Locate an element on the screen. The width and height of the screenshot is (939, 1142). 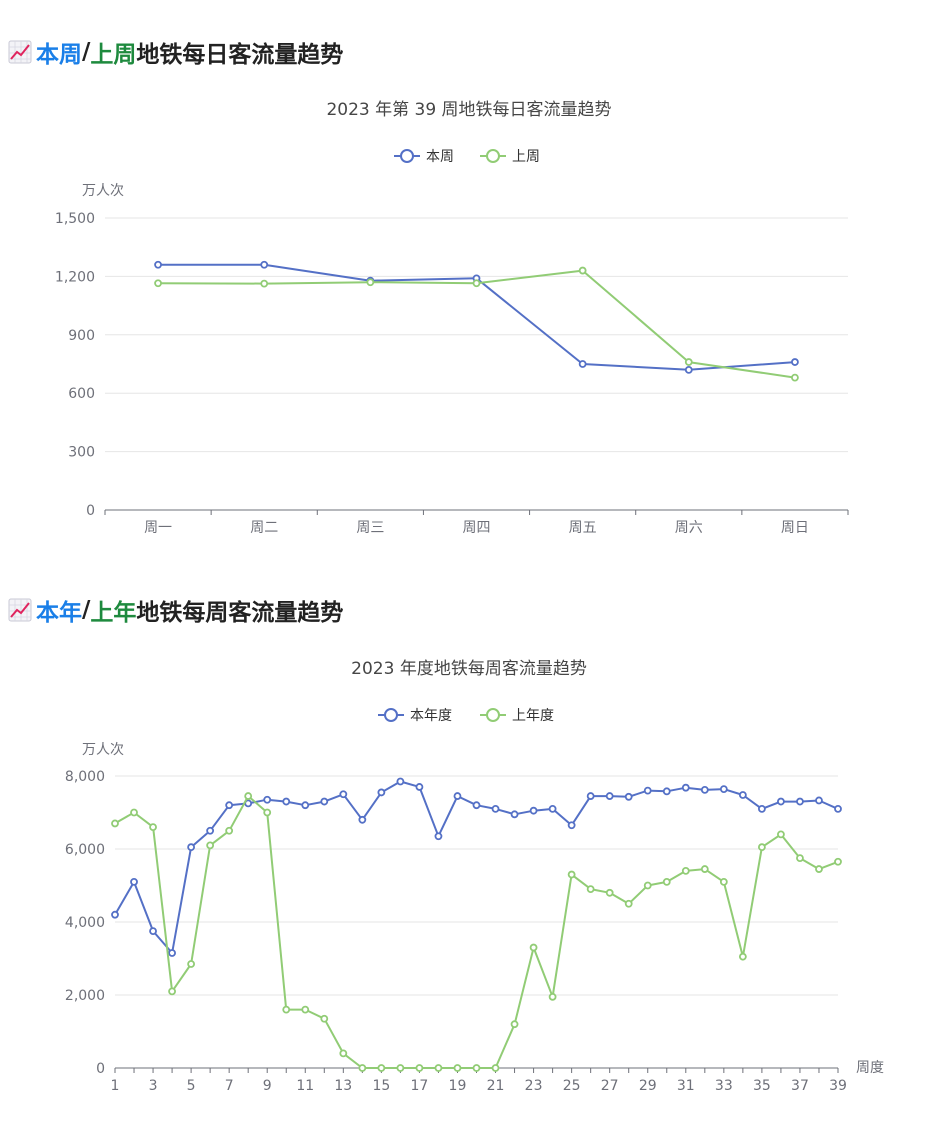
title-rest: 地铁每日客流量趋势 is located at coordinates (240, 55).